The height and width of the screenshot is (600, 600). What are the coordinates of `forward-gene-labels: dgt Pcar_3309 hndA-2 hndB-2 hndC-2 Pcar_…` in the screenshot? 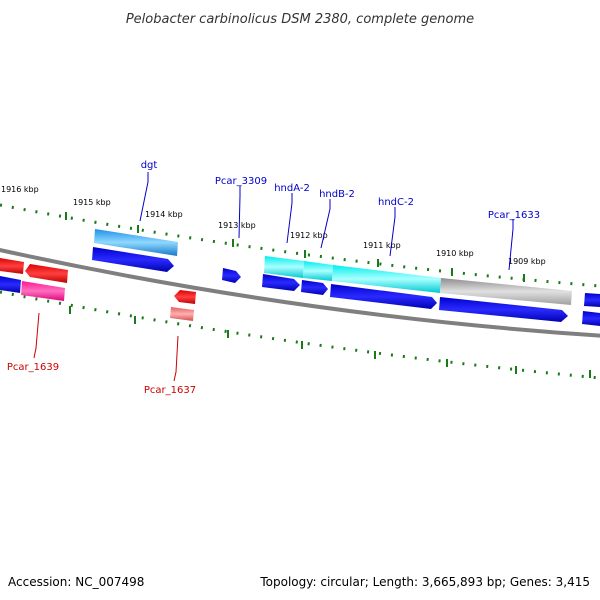 It's located at (340, 190).